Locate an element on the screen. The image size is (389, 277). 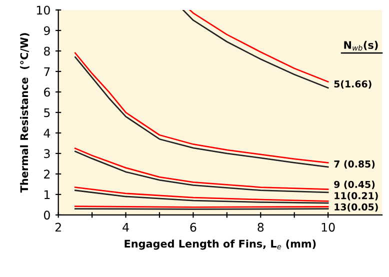
y-tick-label: 8 is located at coordinates (47, 51).